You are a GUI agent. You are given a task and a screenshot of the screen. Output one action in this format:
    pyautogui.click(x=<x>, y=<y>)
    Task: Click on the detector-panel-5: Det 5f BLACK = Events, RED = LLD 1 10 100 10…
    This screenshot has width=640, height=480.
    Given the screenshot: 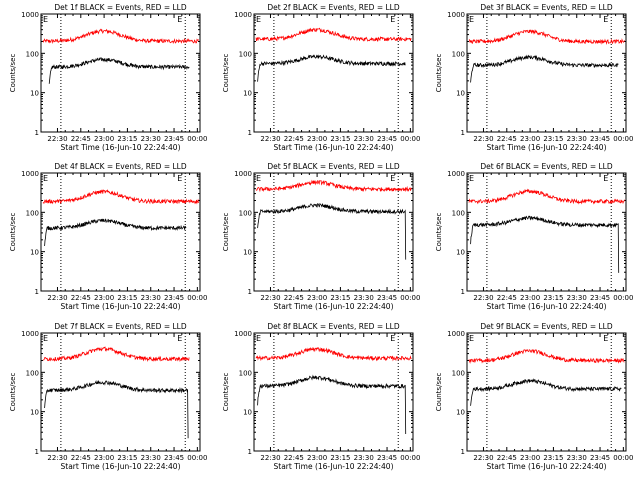 What is the action you would take?
    pyautogui.click(x=321, y=236)
    